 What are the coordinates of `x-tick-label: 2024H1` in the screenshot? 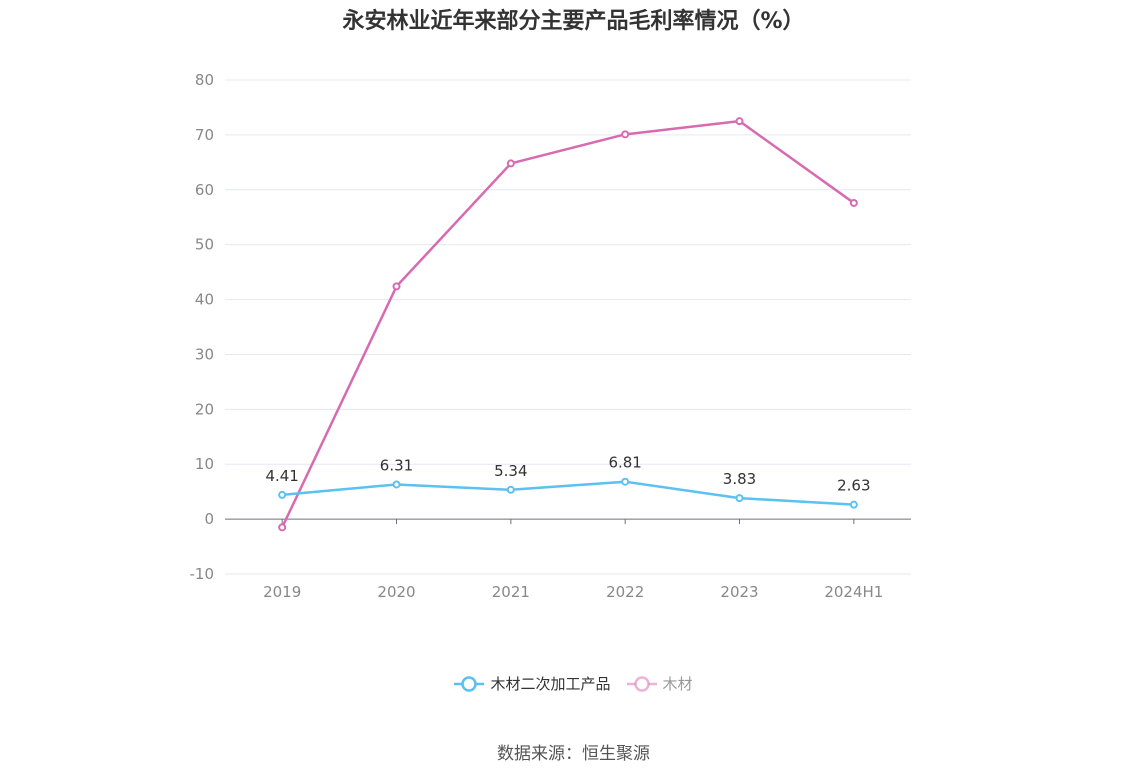 It's located at (853, 592).